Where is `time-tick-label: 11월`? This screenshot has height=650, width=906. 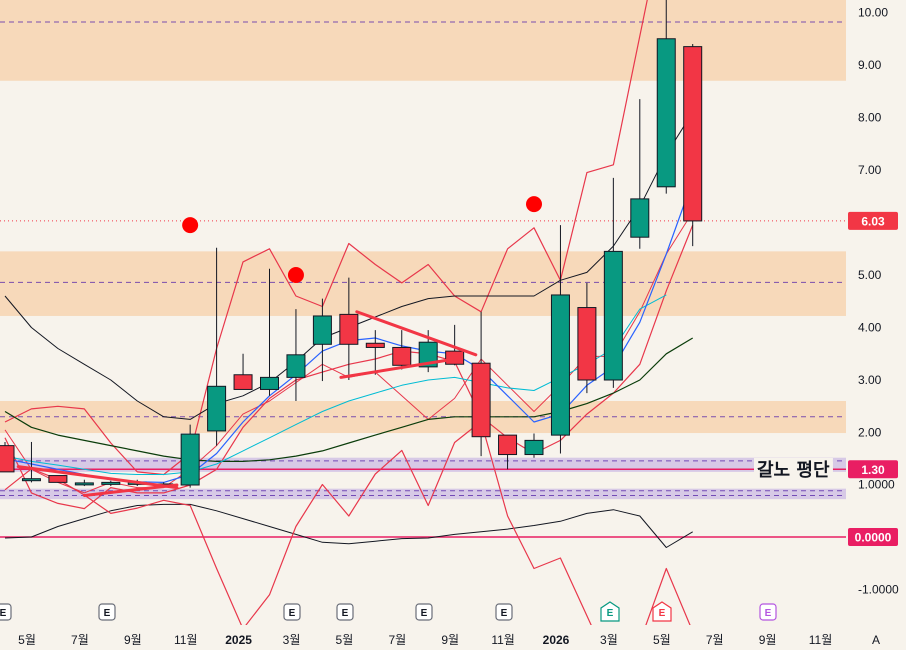 time-tick-label: 11월 is located at coordinates (503, 640).